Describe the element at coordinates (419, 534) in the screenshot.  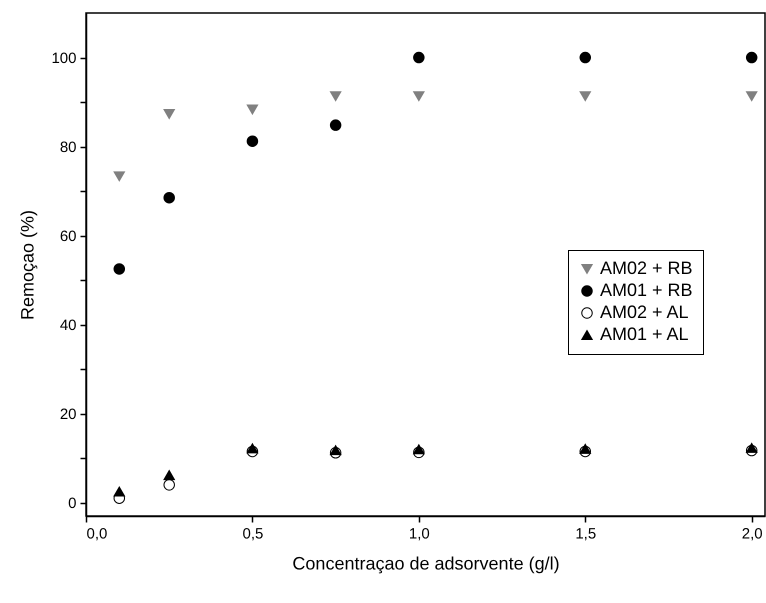
I see `x-tick-label: 1,0` at that location.